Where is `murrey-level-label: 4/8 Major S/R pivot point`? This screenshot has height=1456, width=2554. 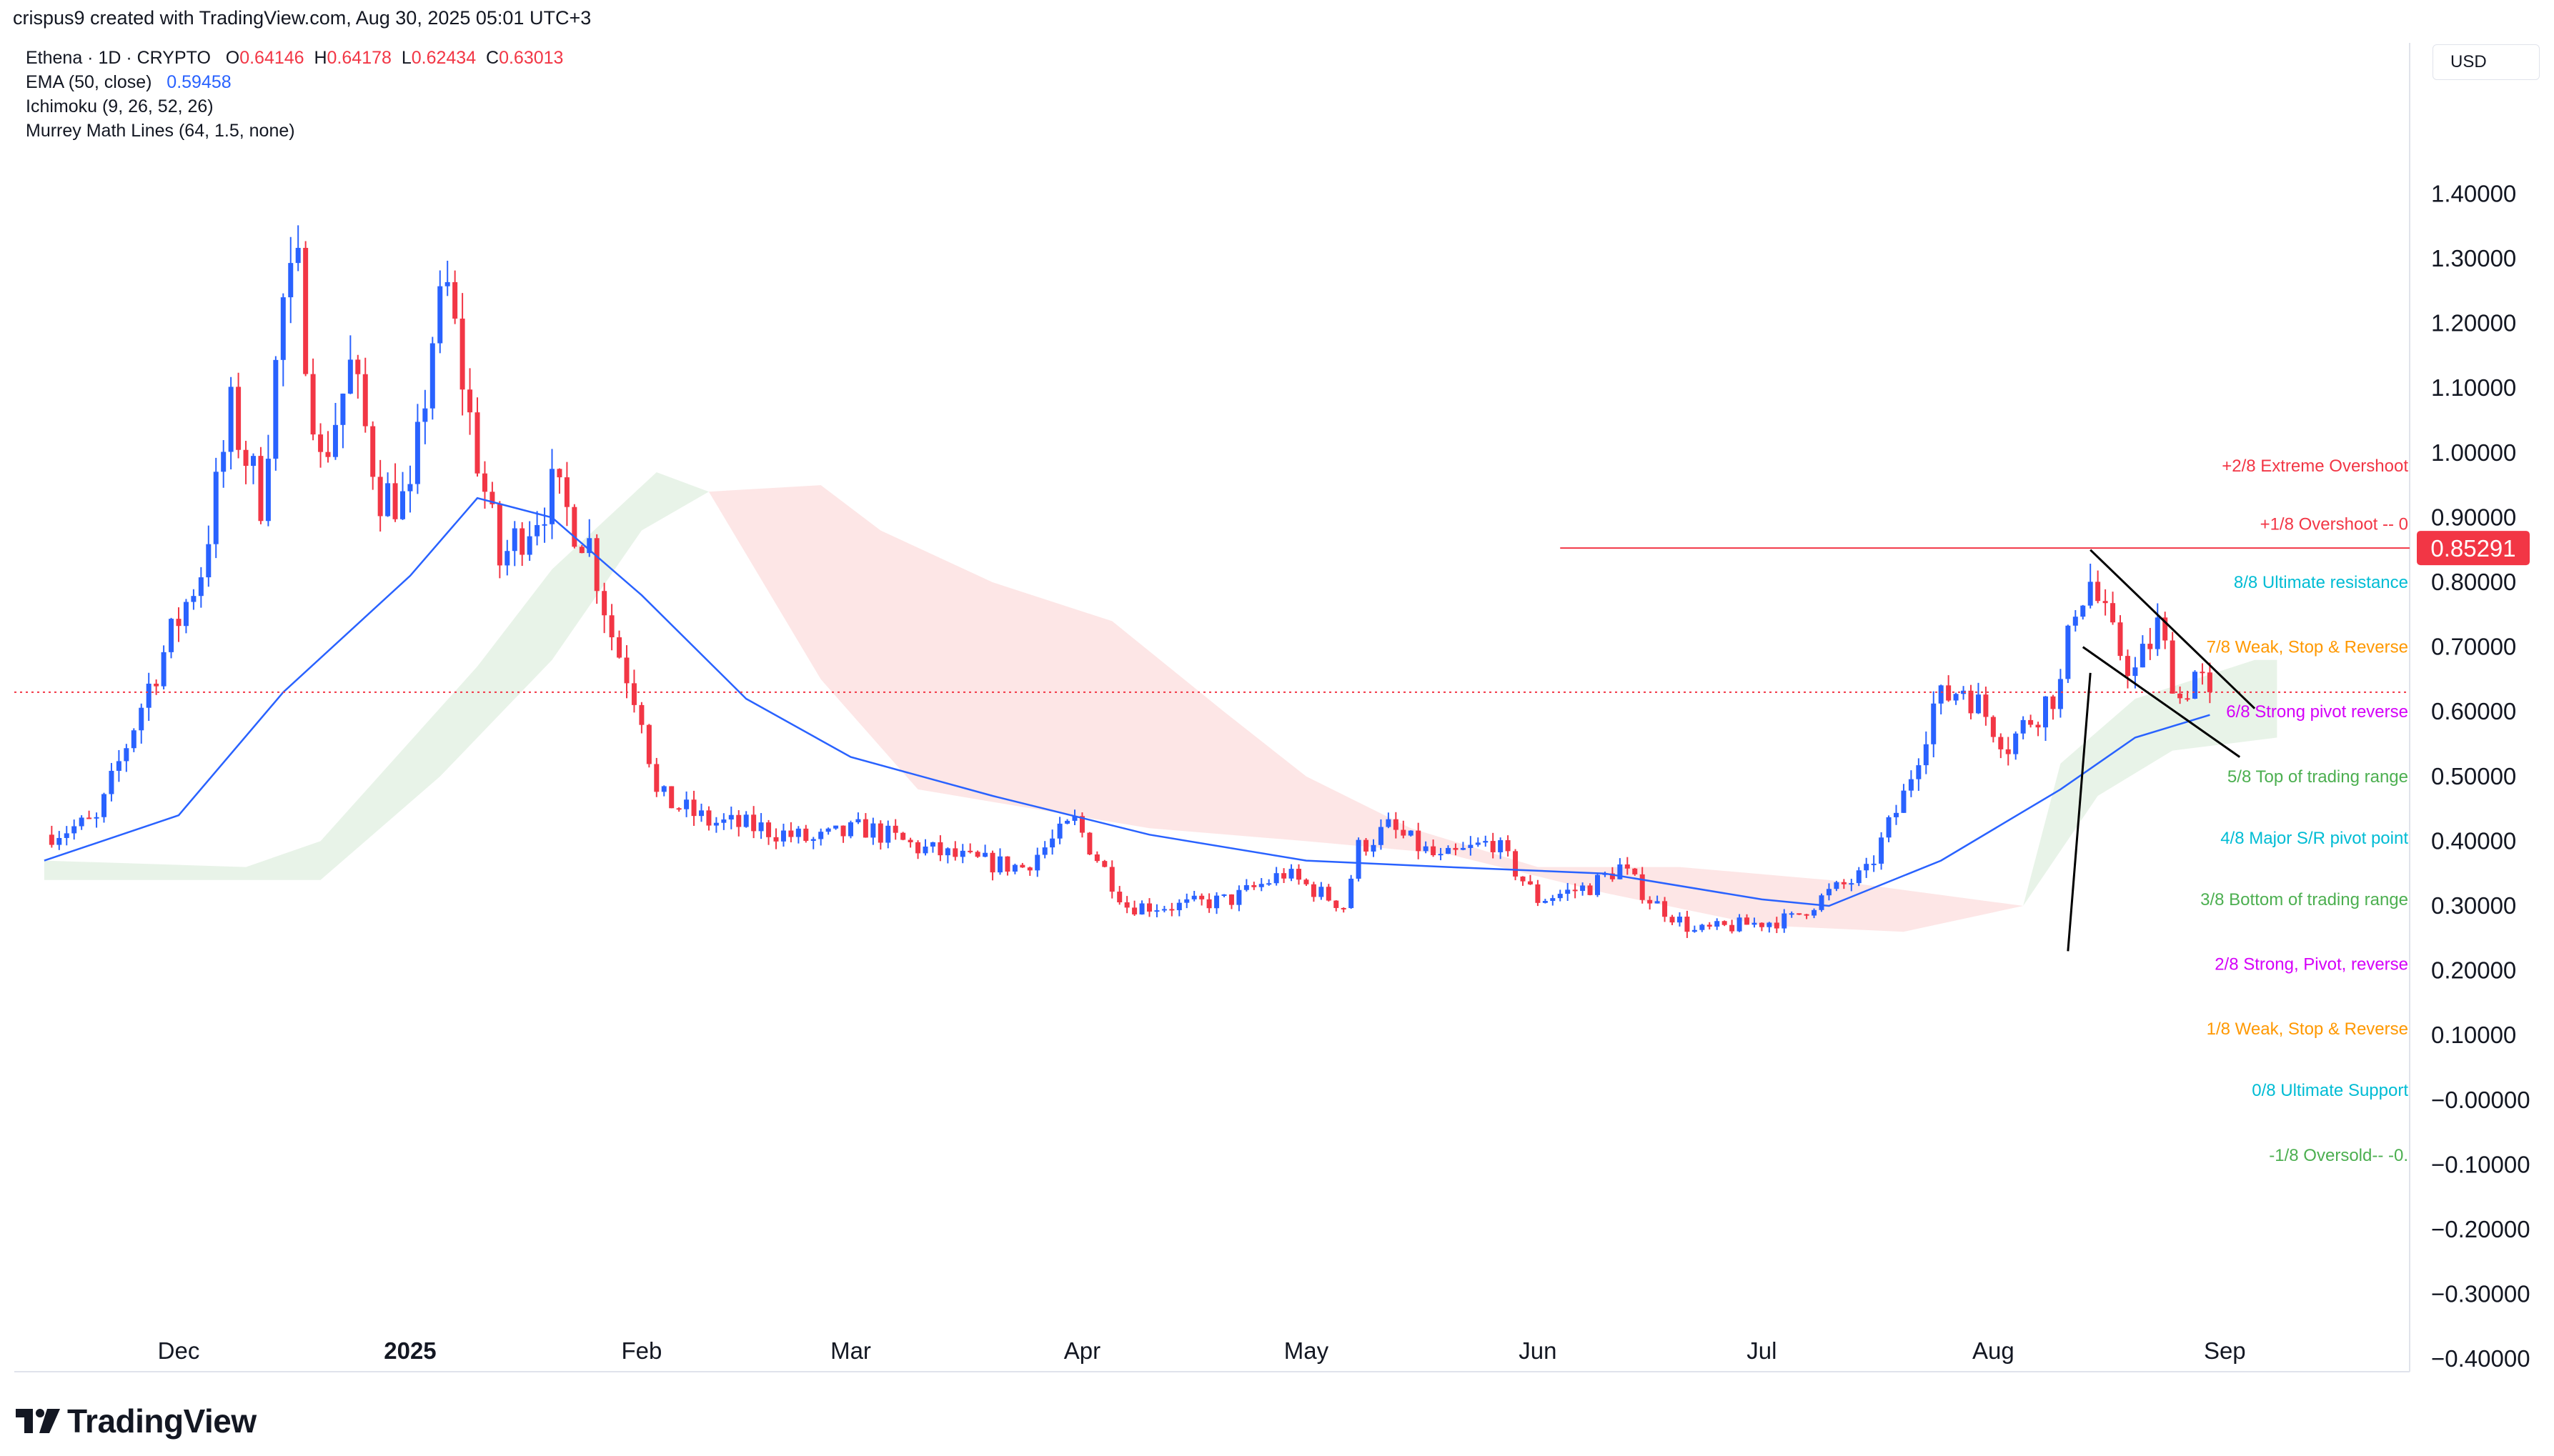 murrey-level-label: 4/8 Major S/R pivot point is located at coordinates (2314, 839).